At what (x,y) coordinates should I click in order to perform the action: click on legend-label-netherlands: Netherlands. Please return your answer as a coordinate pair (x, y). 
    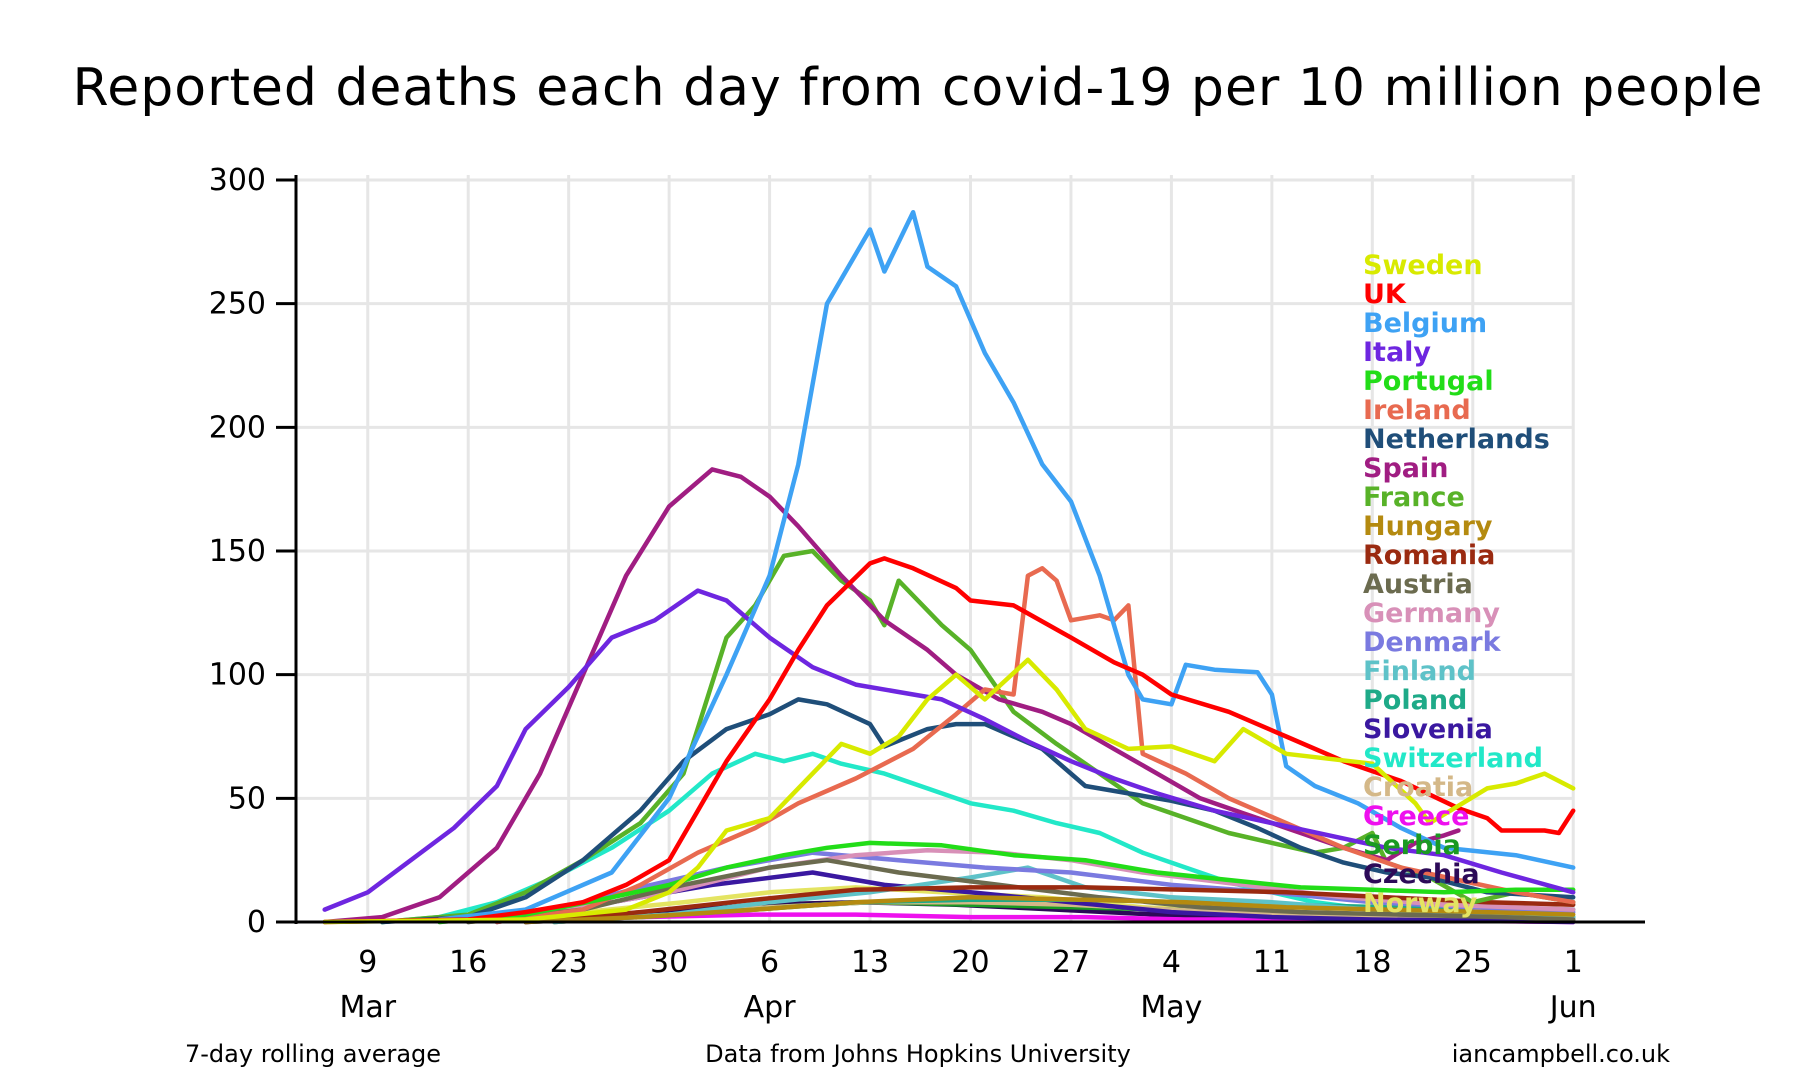
    Looking at the image, I should click on (1456, 439).